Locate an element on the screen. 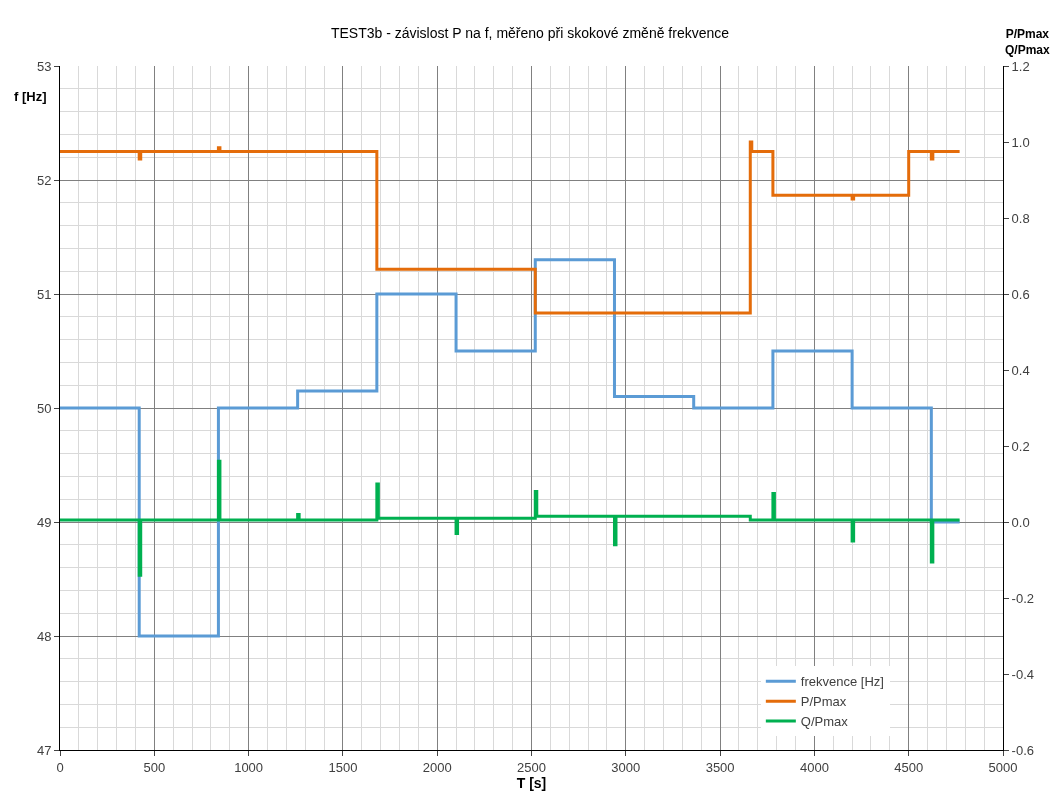 This screenshot has width=1060, height=809. y2-tick-label: 1.0 is located at coordinates (1020, 142).